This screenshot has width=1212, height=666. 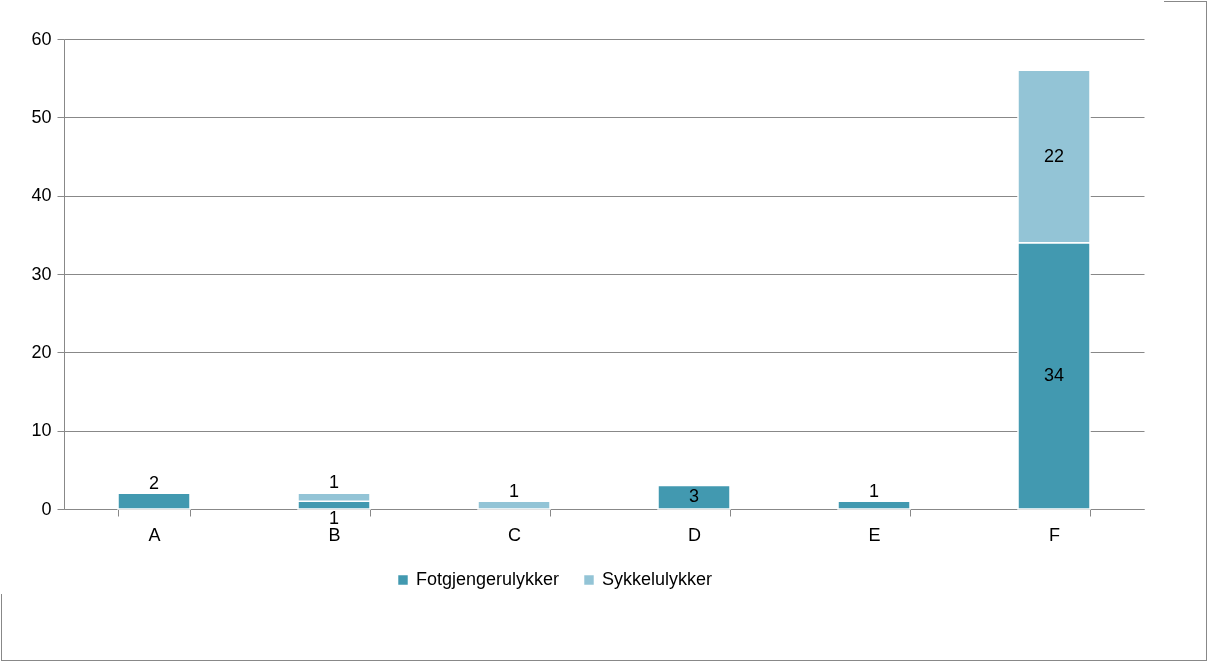 What do you see at coordinates (874, 534) in the screenshot?
I see `x-tick-label: E` at bounding box center [874, 534].